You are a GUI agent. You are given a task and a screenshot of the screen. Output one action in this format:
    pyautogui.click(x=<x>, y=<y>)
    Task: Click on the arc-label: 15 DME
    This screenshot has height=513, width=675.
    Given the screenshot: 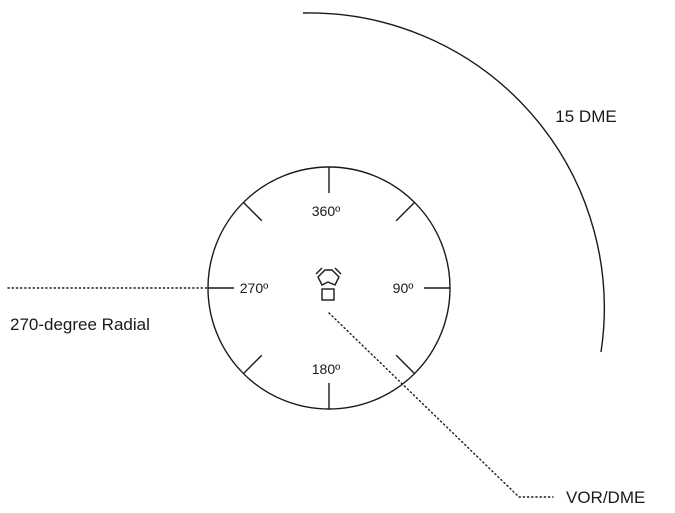 What is the action you would take?
    pyautogui.click(x=585, y=116)
    